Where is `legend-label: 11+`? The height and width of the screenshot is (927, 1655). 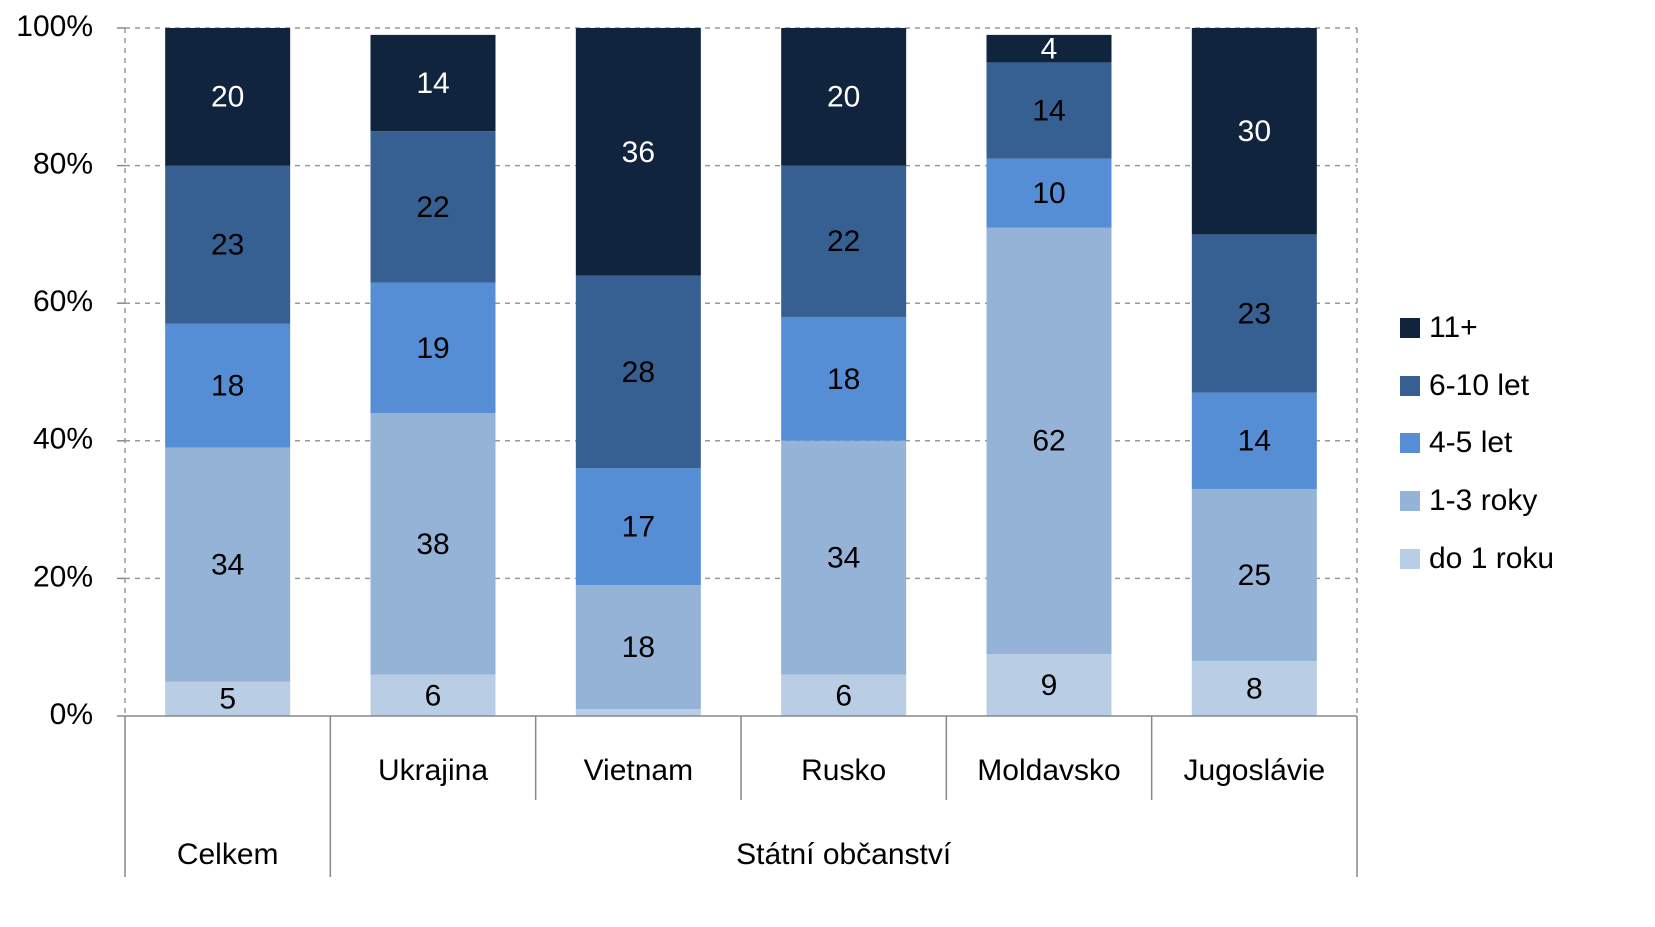 legend-label: 11+ is located at coordinates (1453, 327).